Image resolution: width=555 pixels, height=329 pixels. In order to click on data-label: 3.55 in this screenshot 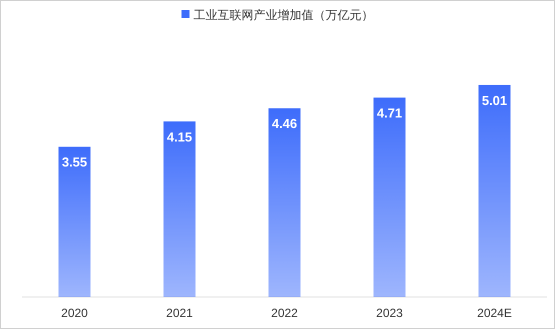, I will do `click(75, 162)`.